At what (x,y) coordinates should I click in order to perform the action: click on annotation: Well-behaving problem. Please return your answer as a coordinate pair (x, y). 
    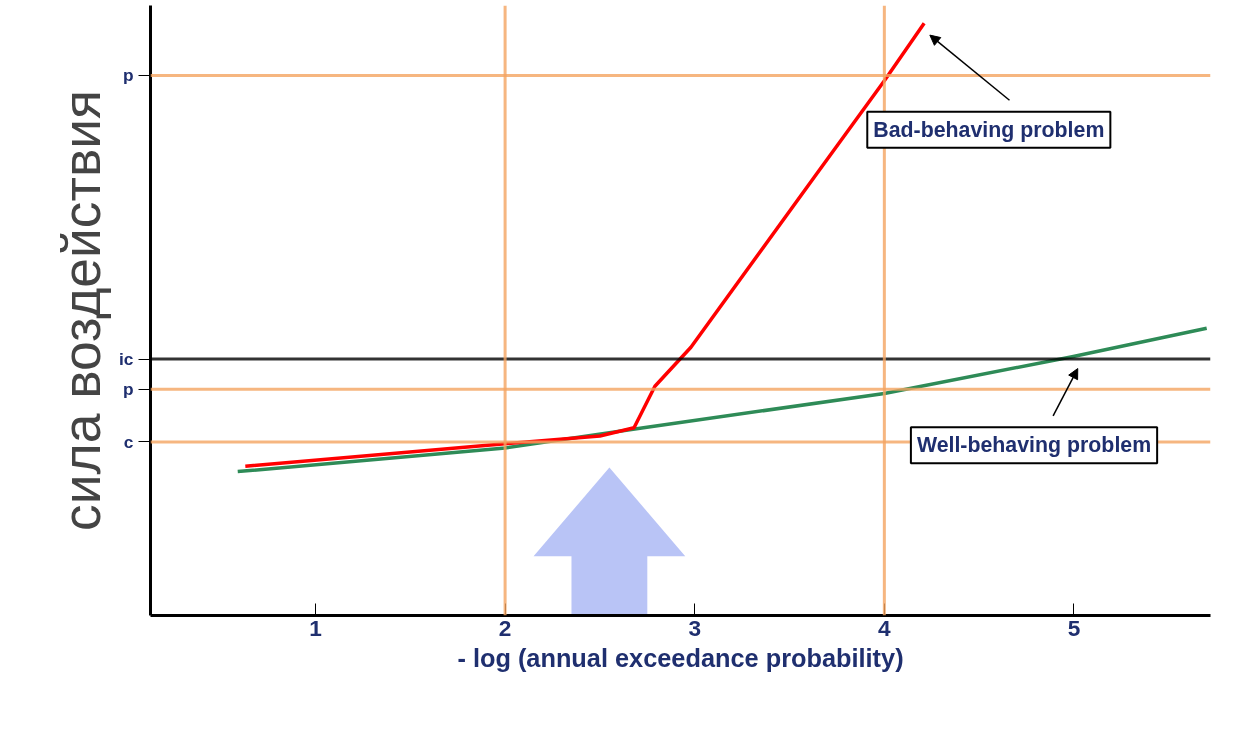
    Looking at the image, I should click on (1034, 445).